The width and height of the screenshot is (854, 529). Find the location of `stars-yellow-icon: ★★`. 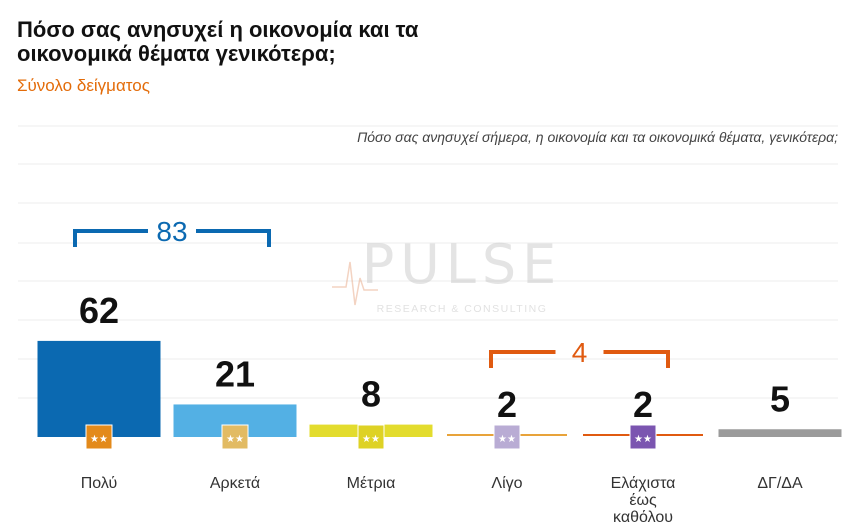

stars-yellow-icon: ★★ is located at coordinates (371, 437).